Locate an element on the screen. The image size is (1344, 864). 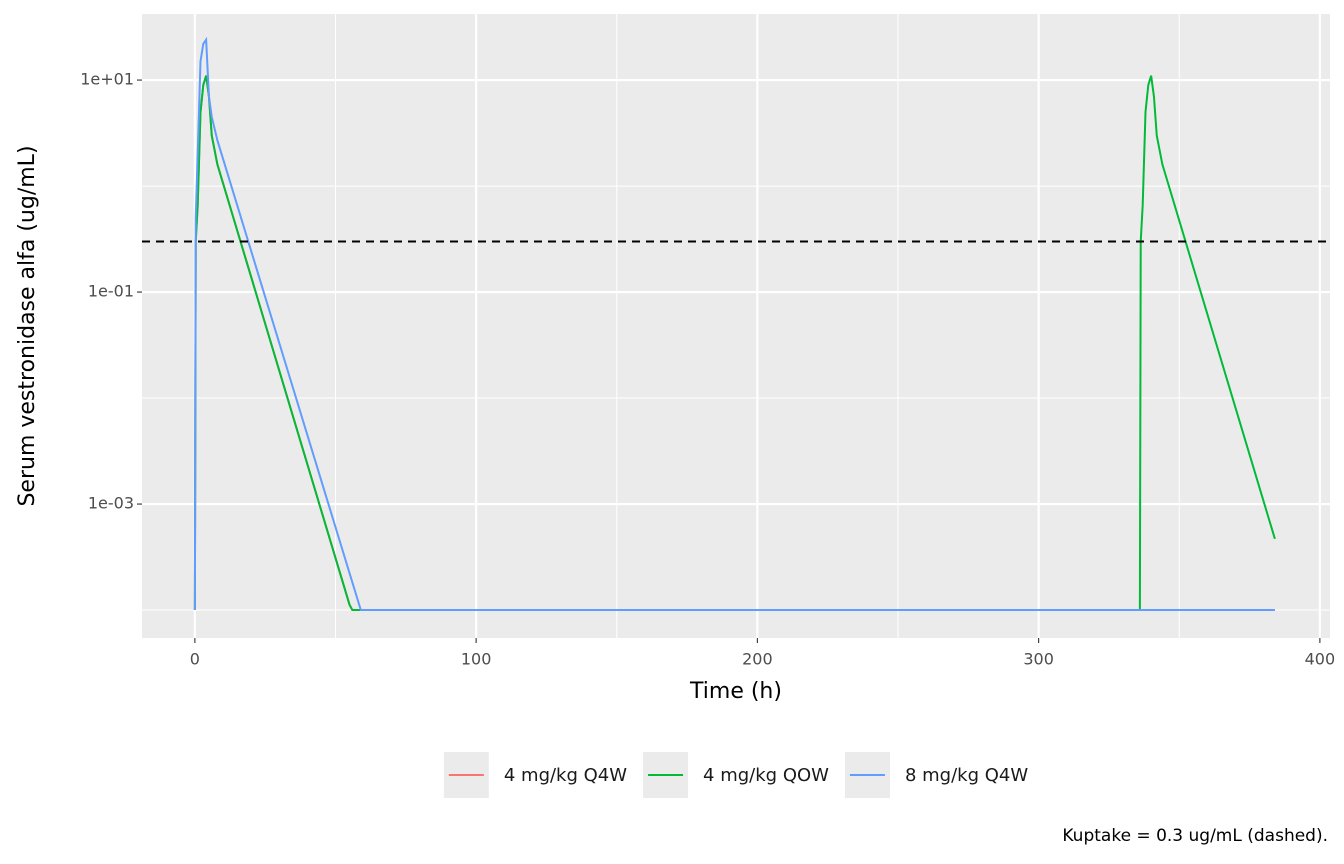
x-tick-label: 200 is located at coordinates (757, 659).